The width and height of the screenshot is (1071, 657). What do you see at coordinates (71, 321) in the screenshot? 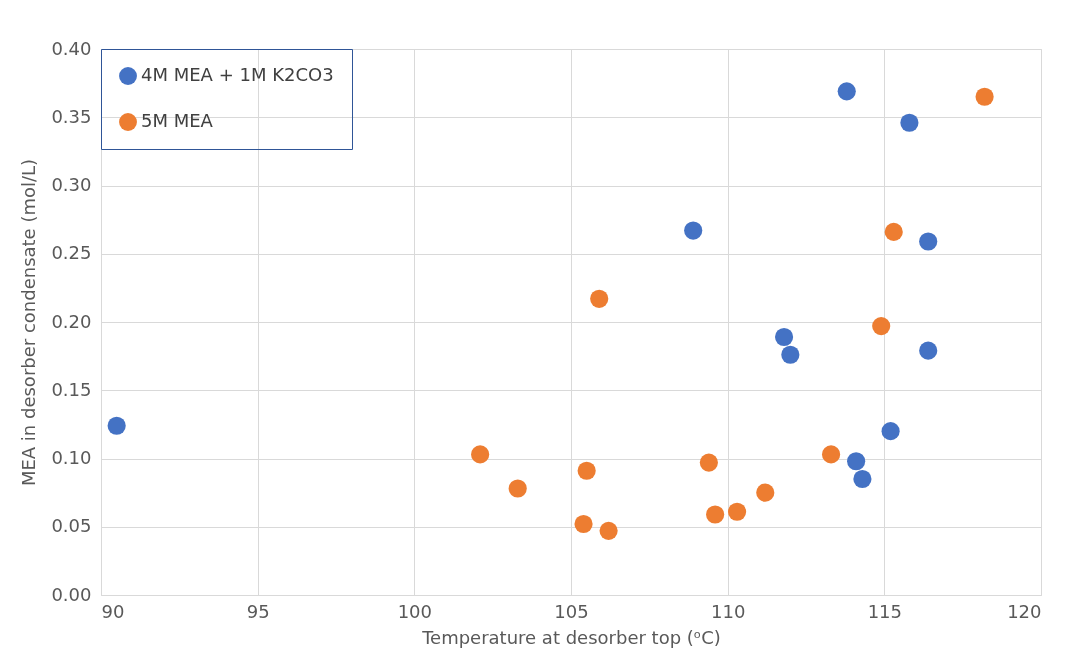
I see `y-tick-label: 0.20` at bounding box center [71, 321].